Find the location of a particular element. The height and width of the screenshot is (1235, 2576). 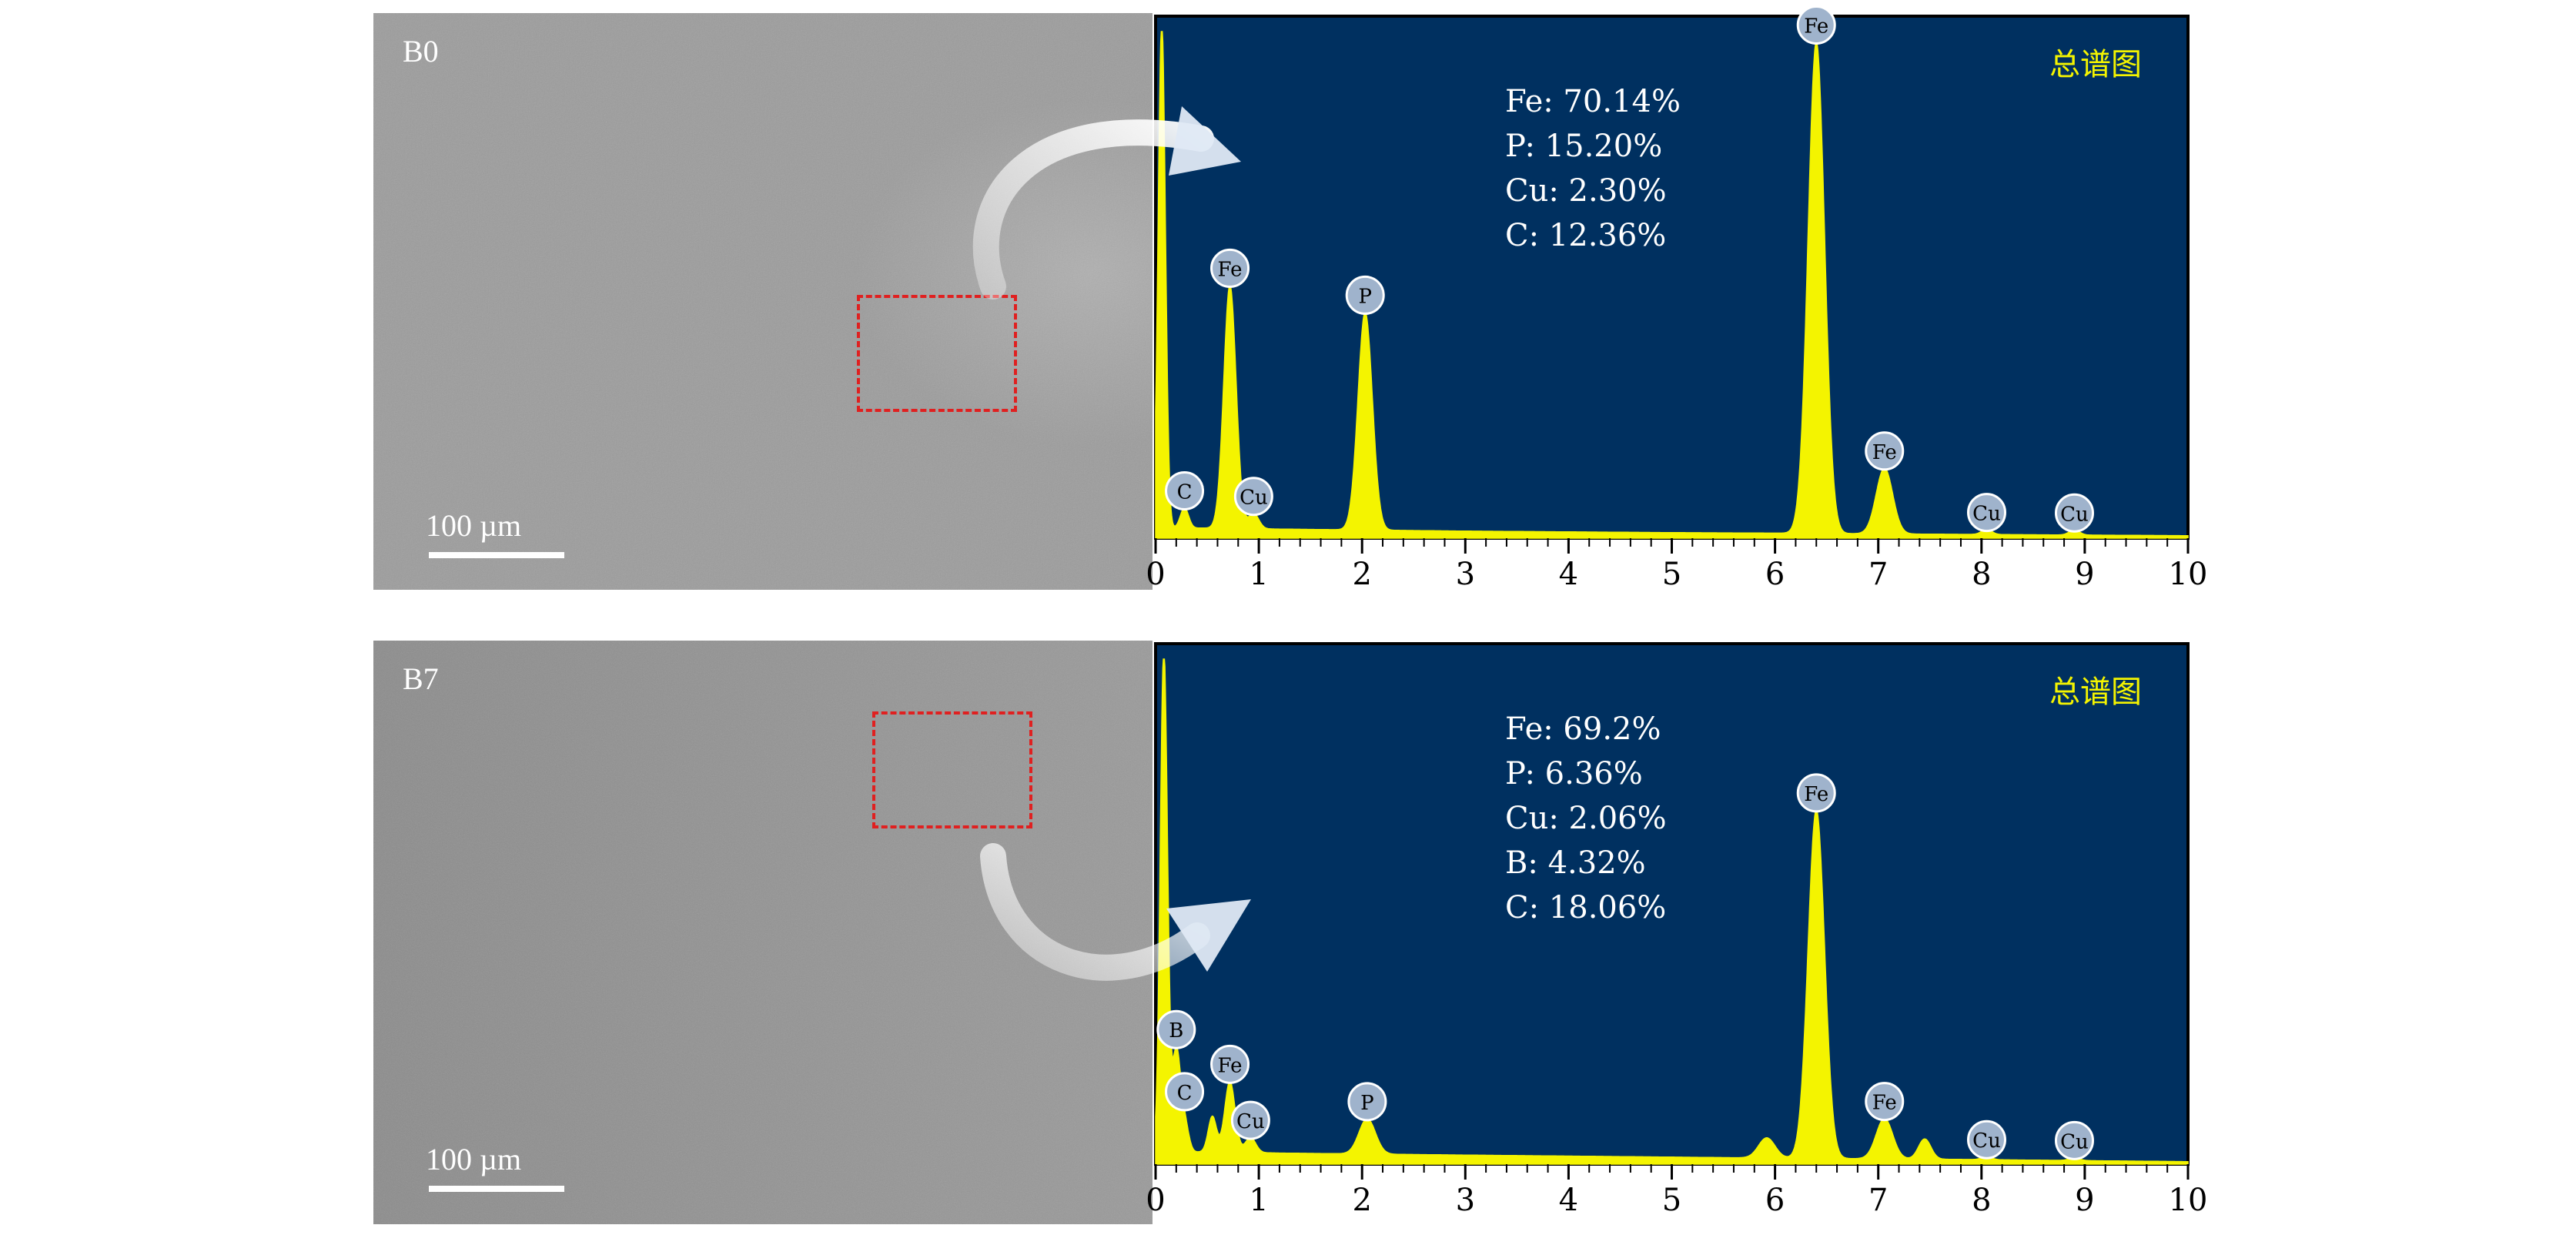

composition-line: C: 18.06% is located at coordinates (1586, 907).